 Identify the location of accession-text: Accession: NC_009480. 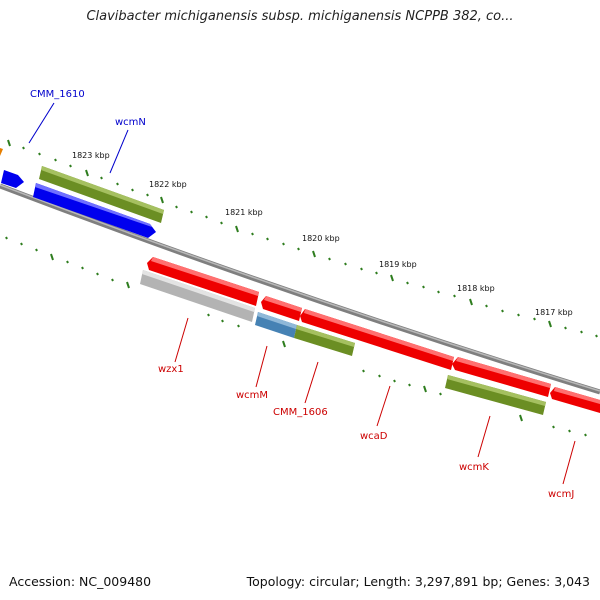
(80, 581).